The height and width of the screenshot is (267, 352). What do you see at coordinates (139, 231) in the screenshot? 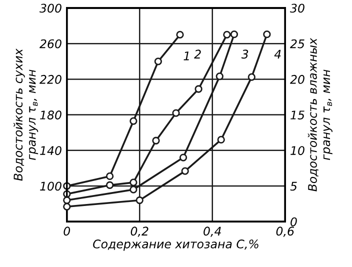
I see `x-tick-label: 0,2` at bounding box center [139, 231].